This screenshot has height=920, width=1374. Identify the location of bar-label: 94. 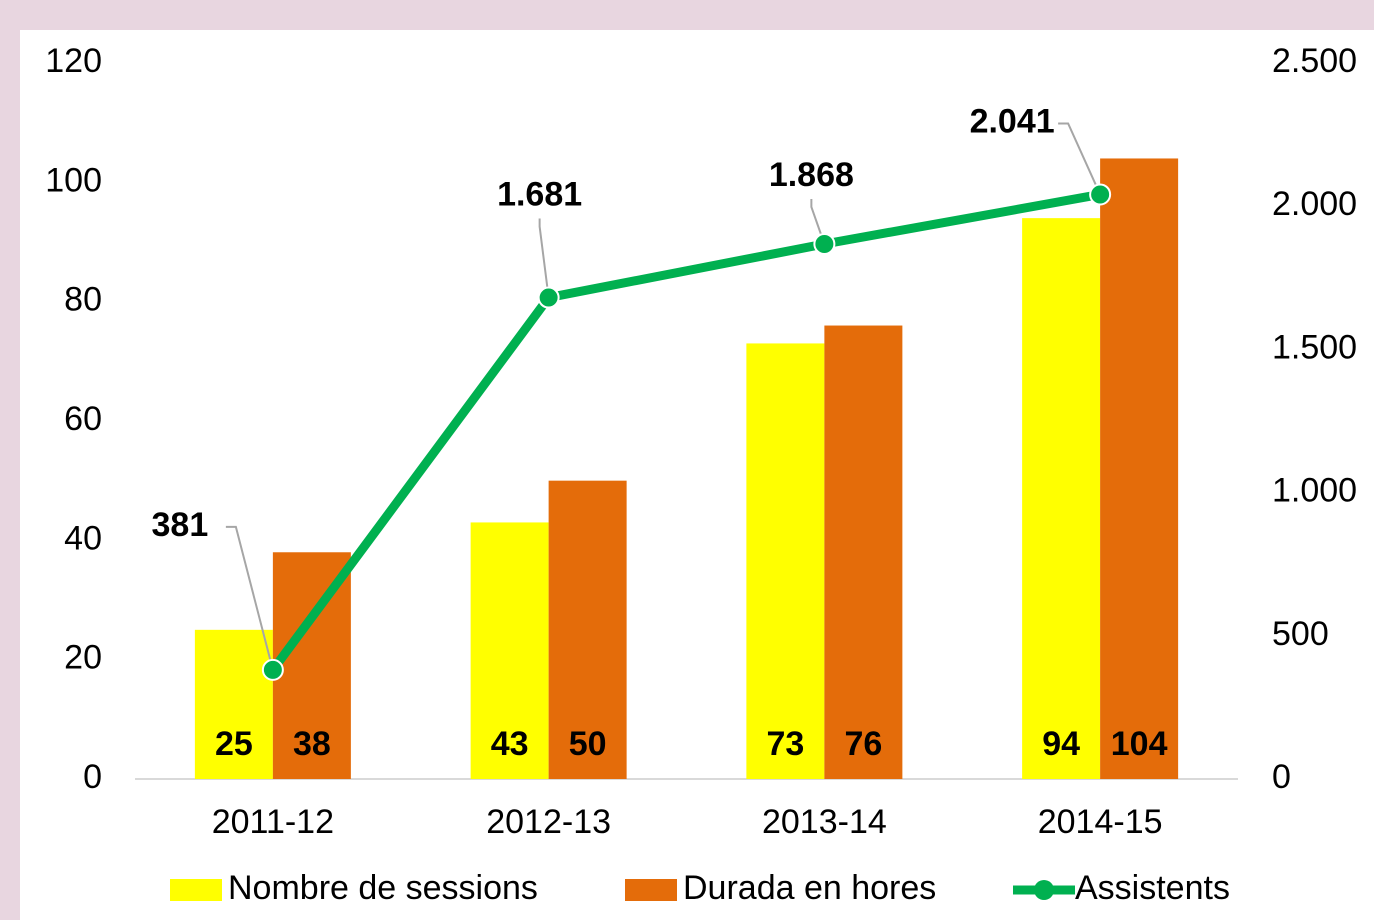
(1061, 744).